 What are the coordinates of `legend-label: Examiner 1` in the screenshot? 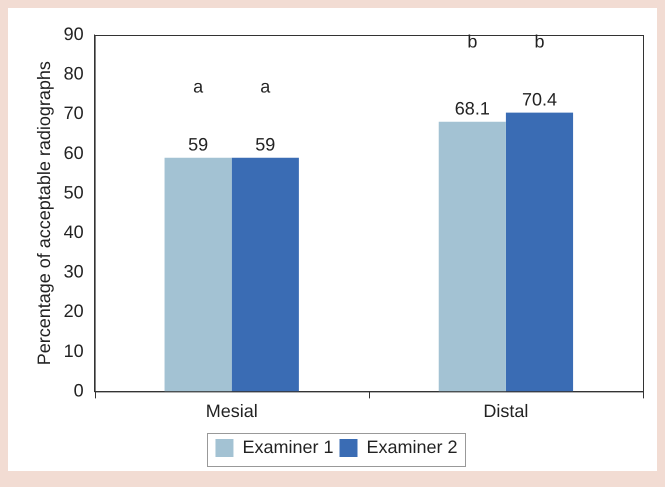 It's located at (288, 446).